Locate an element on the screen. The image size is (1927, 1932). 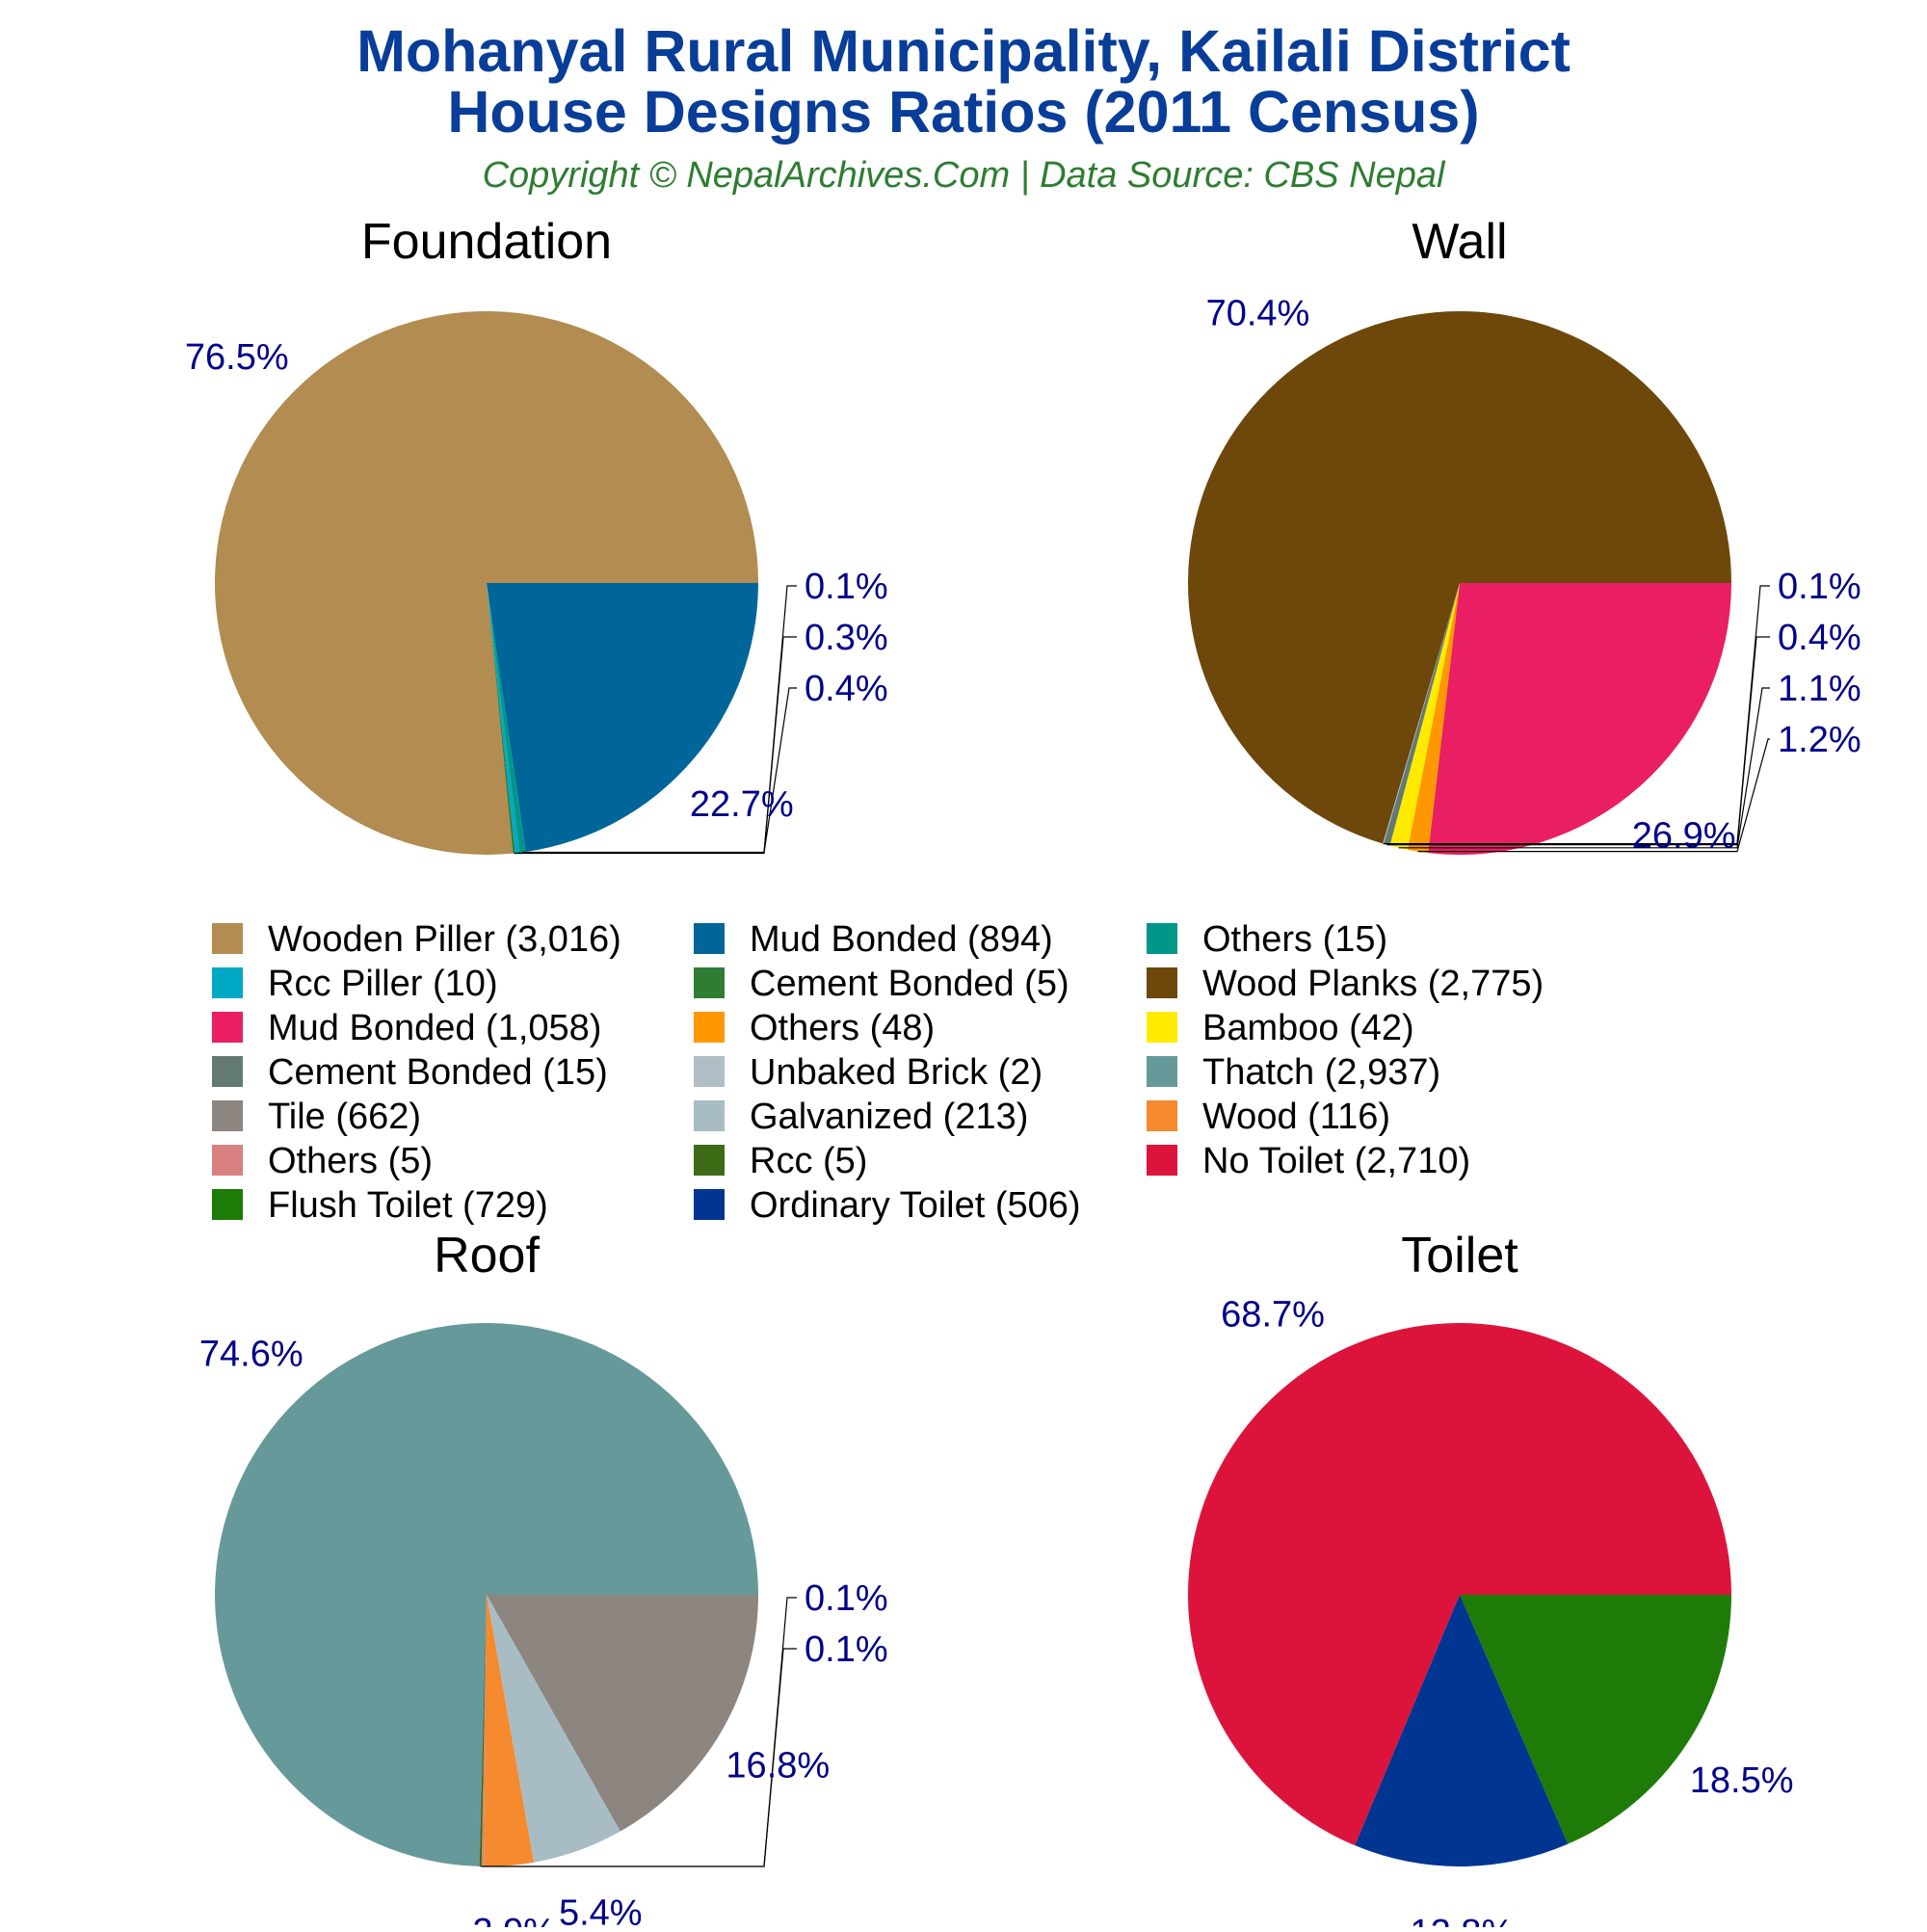
leader-line-wall-cement-bonded is located at coordinates (1578, 741).